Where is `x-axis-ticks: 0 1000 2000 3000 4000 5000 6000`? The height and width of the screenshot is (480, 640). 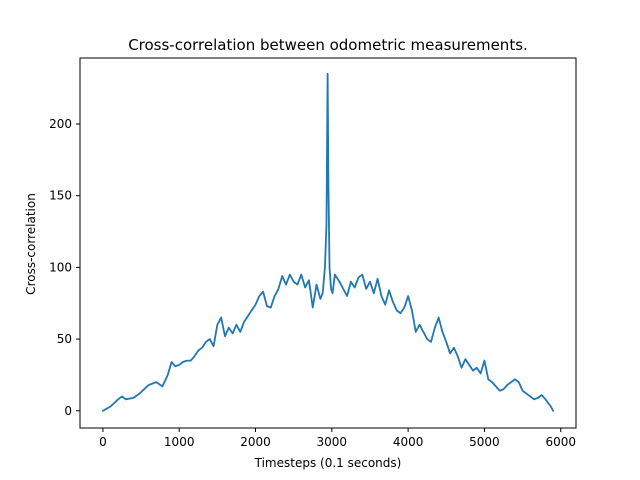 x-axis-ticks: 0 1000 2000 3000 4000 5000 6000 is located at coordinates (337, 438).